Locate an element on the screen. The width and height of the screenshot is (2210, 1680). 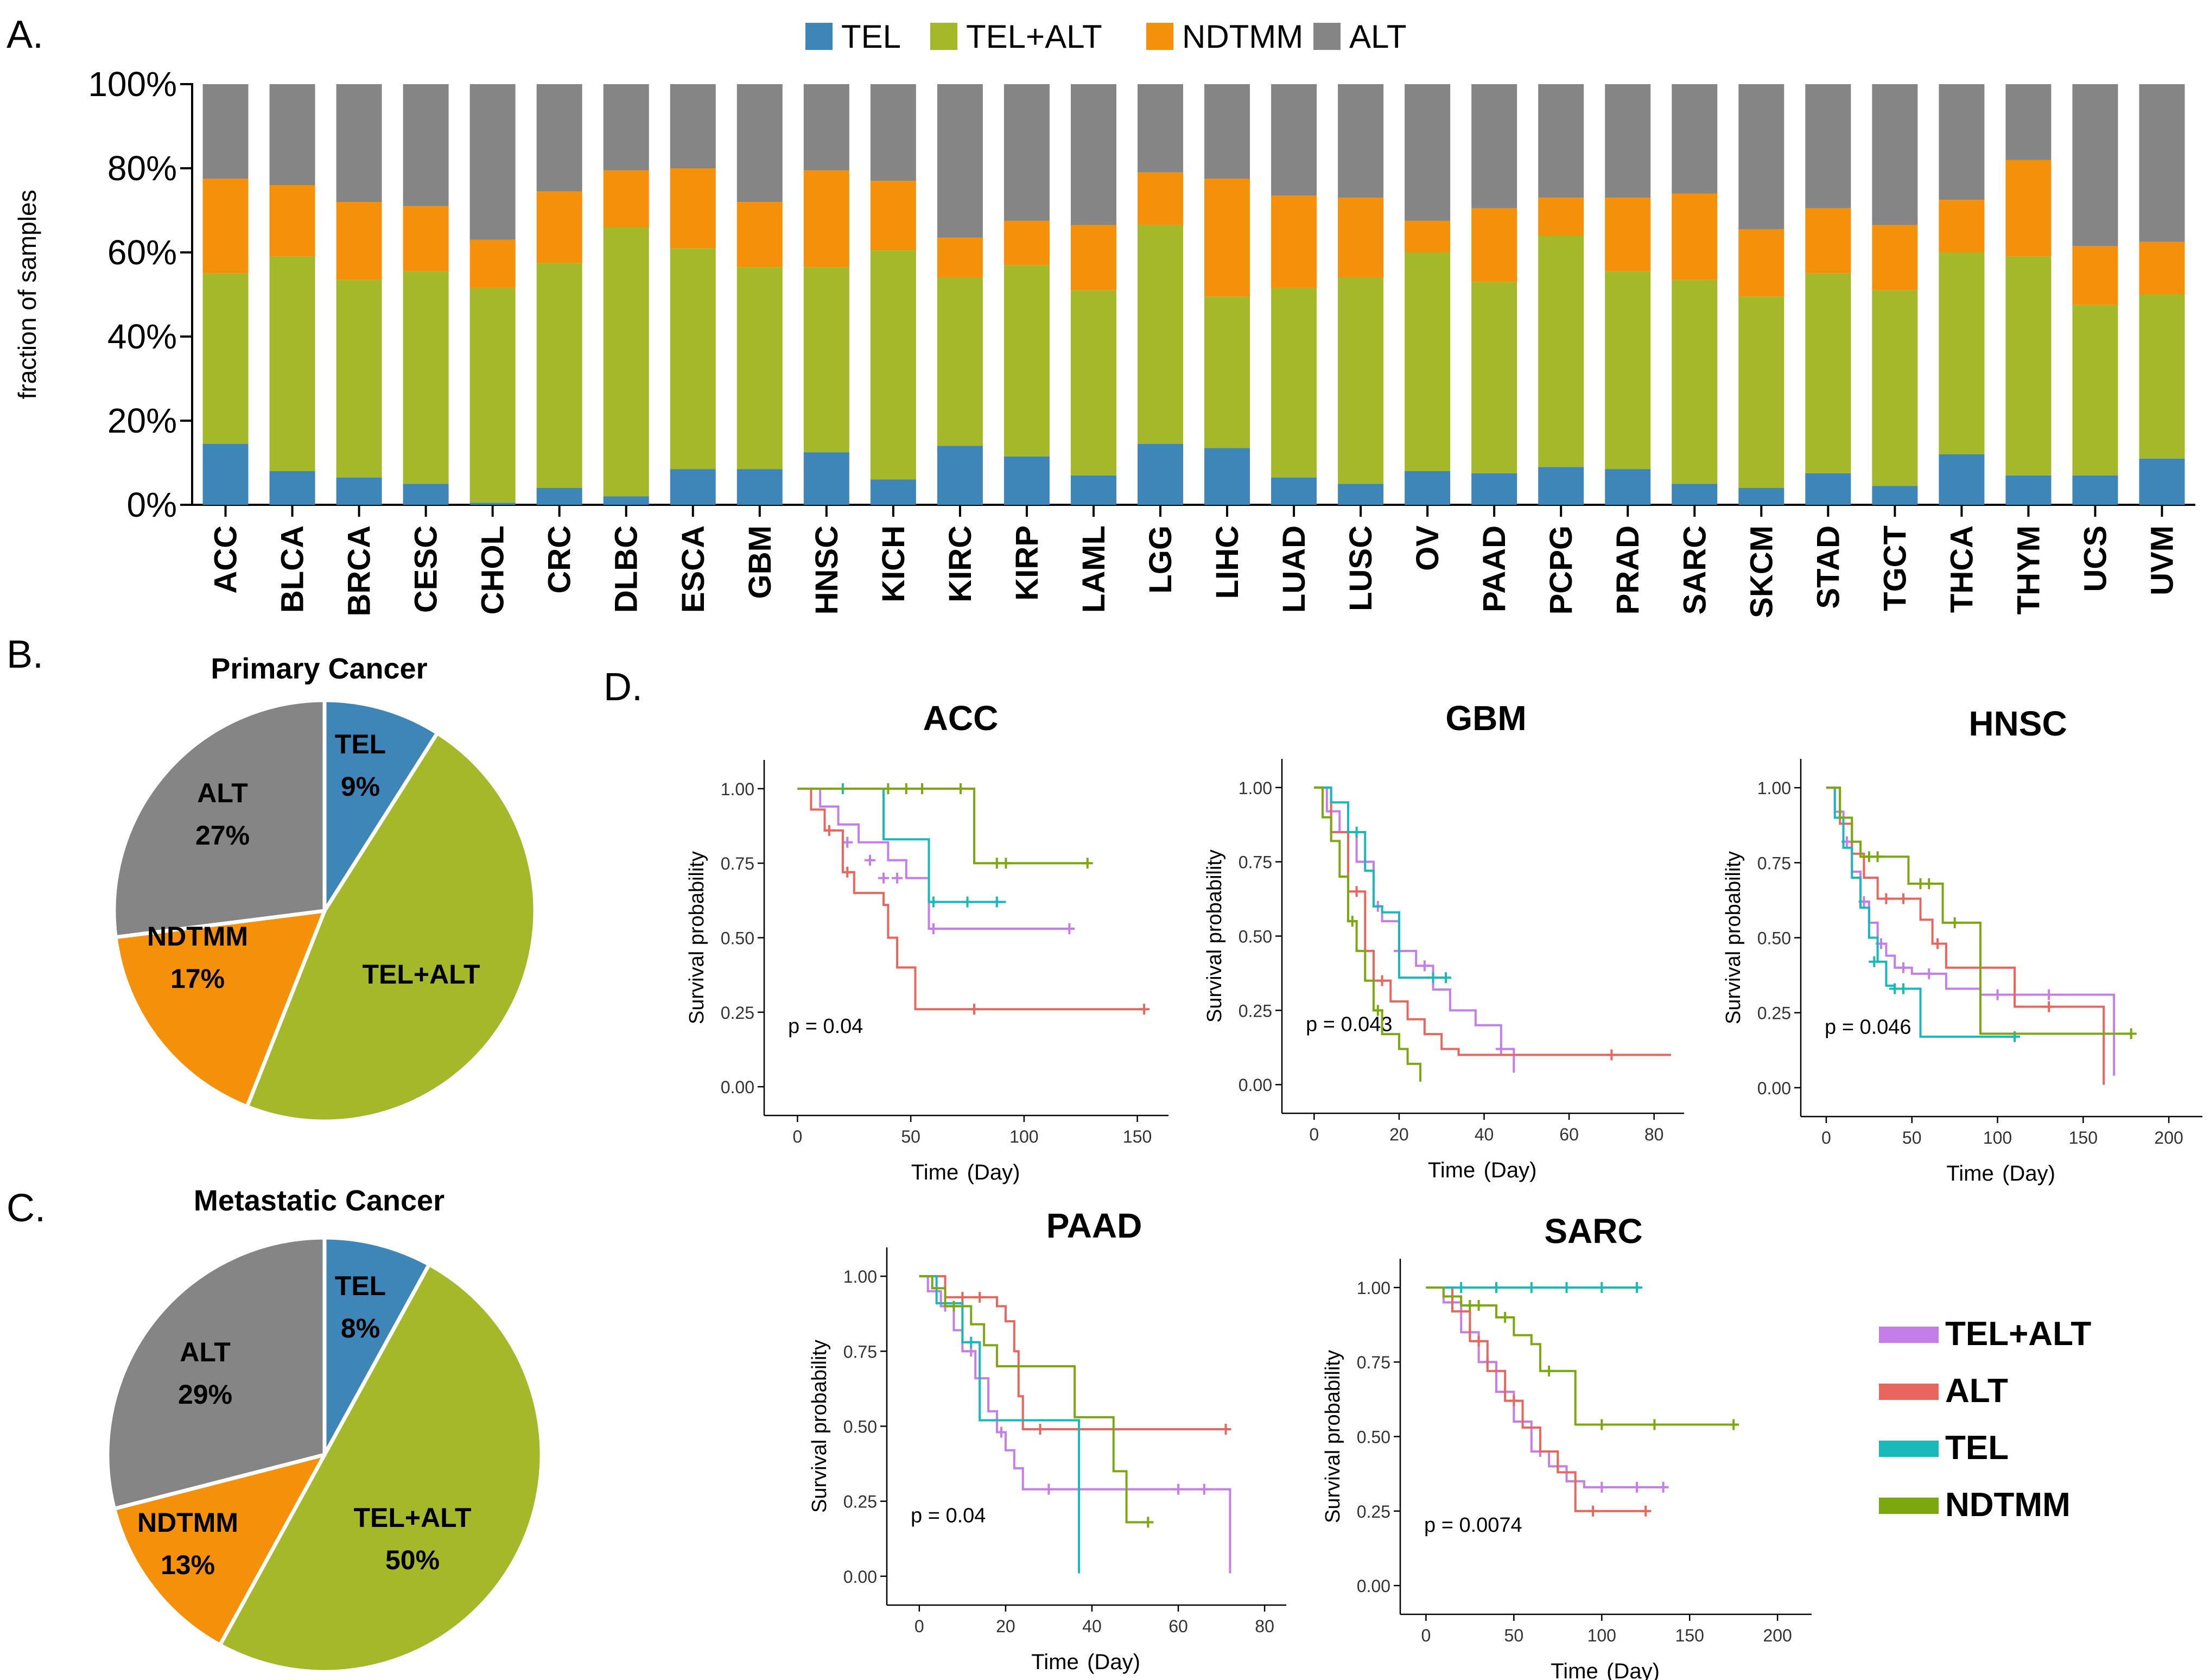
pie-slice-tel is located at coordinates (381, 808).